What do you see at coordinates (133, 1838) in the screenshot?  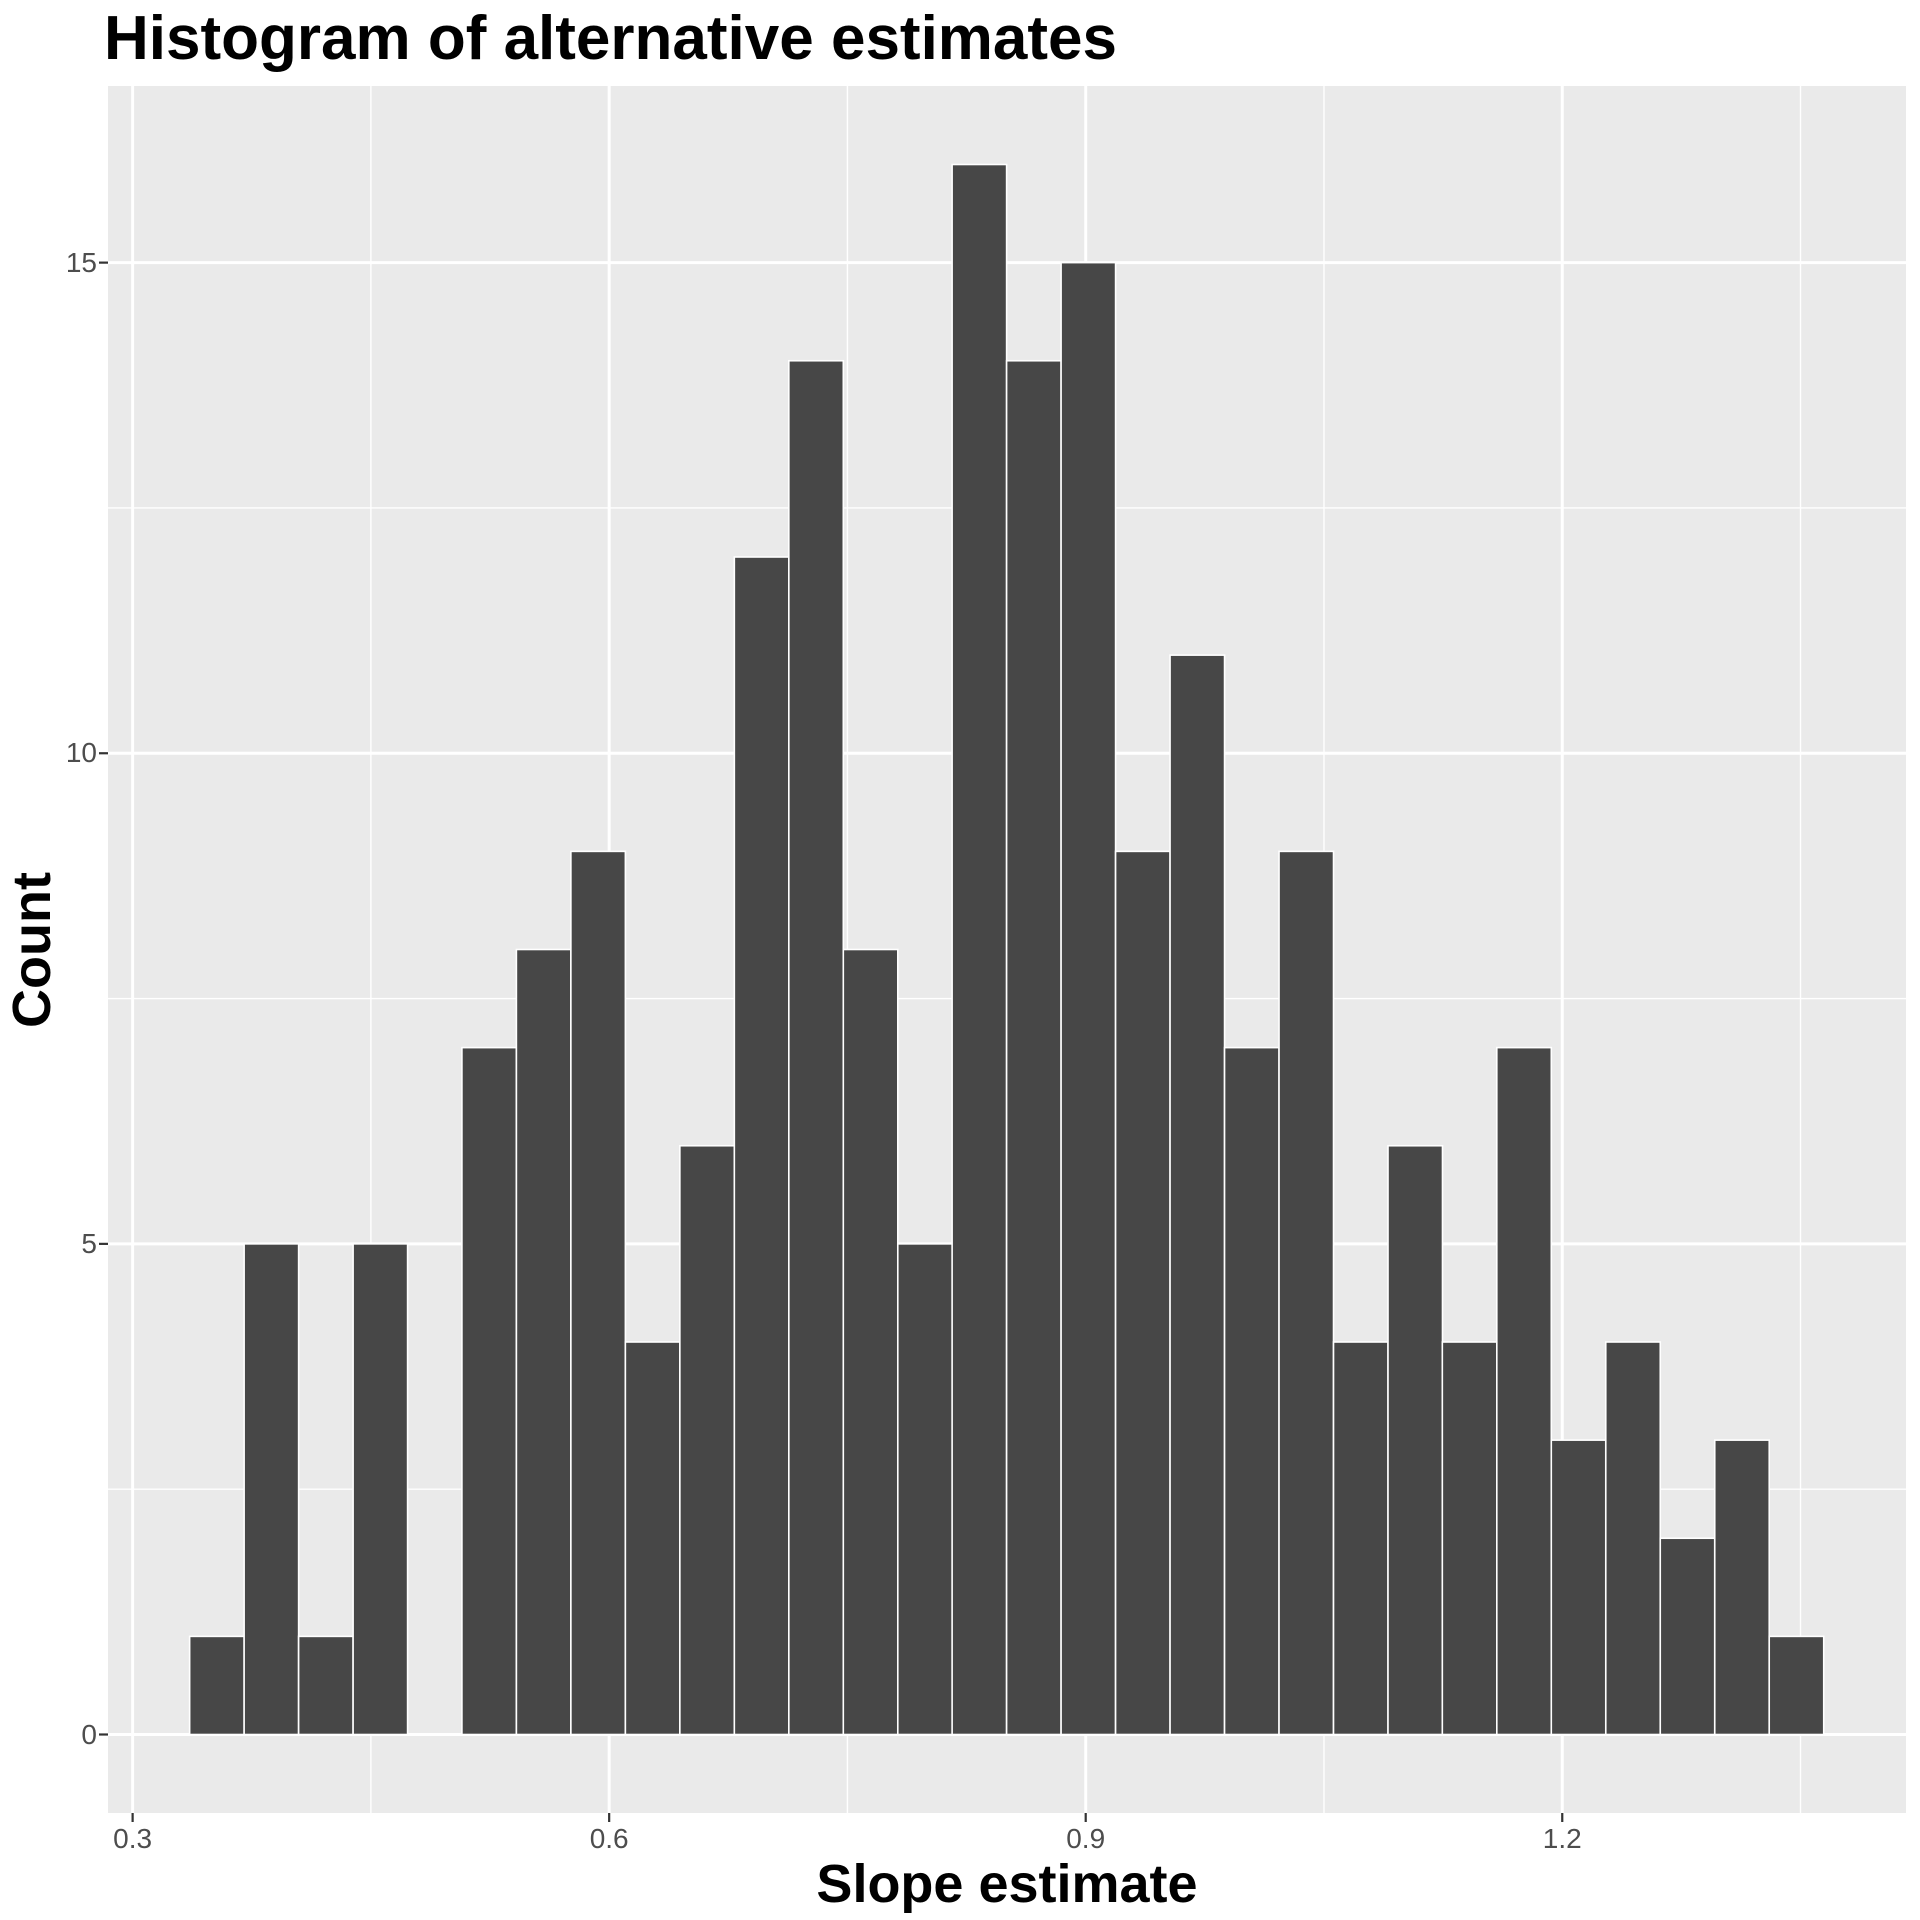 I see `x-tick-label: 0.3` at bounding box center [133, 1838].